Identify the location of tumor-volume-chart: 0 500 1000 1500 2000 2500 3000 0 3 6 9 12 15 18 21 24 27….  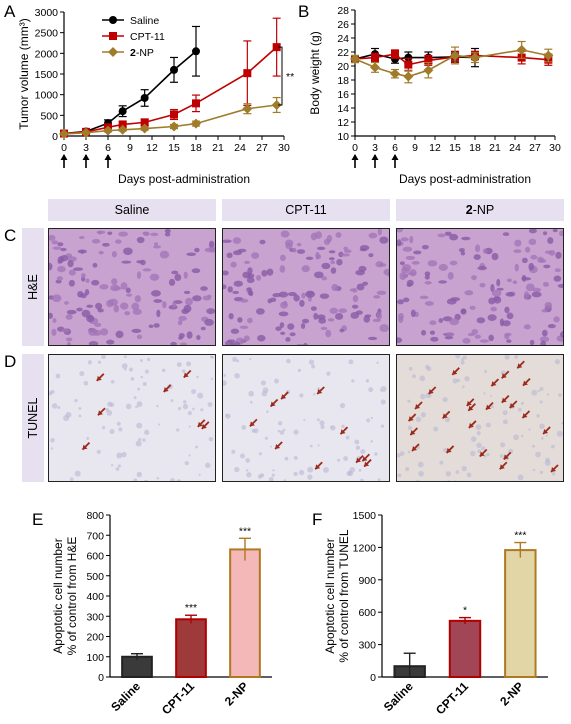
(155, 96).